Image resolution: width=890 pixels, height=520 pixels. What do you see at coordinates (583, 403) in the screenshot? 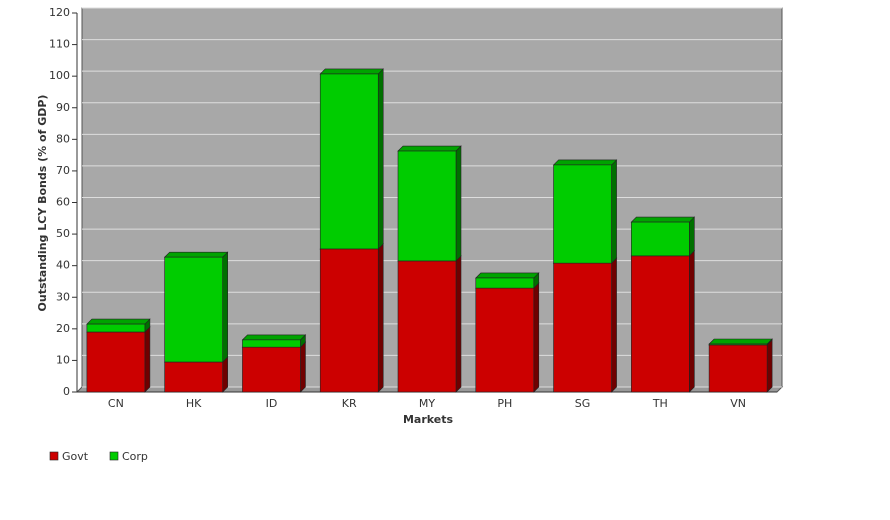
I see `x-tick-label: SG` at bounding box center [583, 403].